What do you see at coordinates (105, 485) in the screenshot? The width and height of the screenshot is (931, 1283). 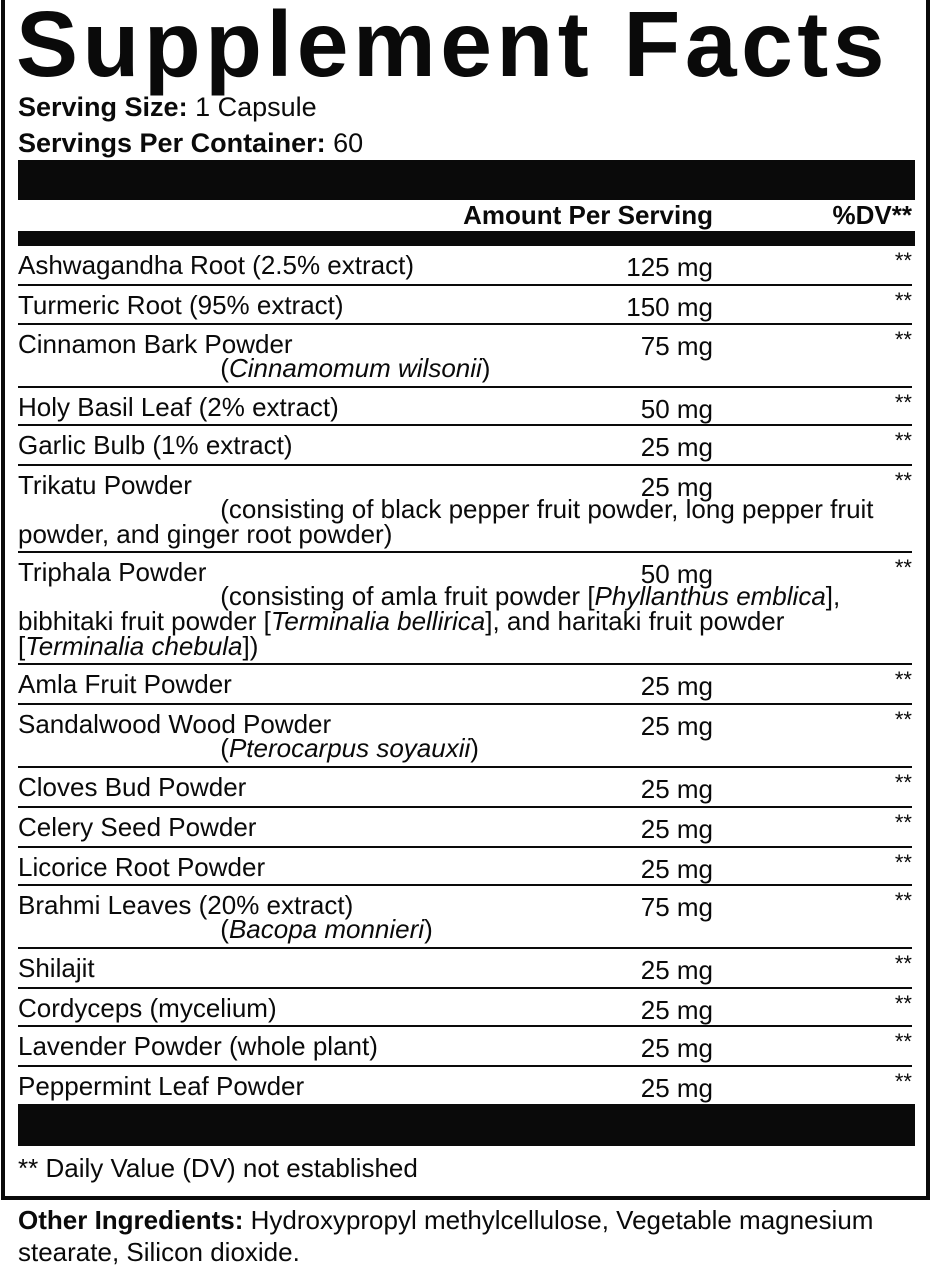 I see `ingredient-name: Trikatu Powder` at bounding box center [105, 485].